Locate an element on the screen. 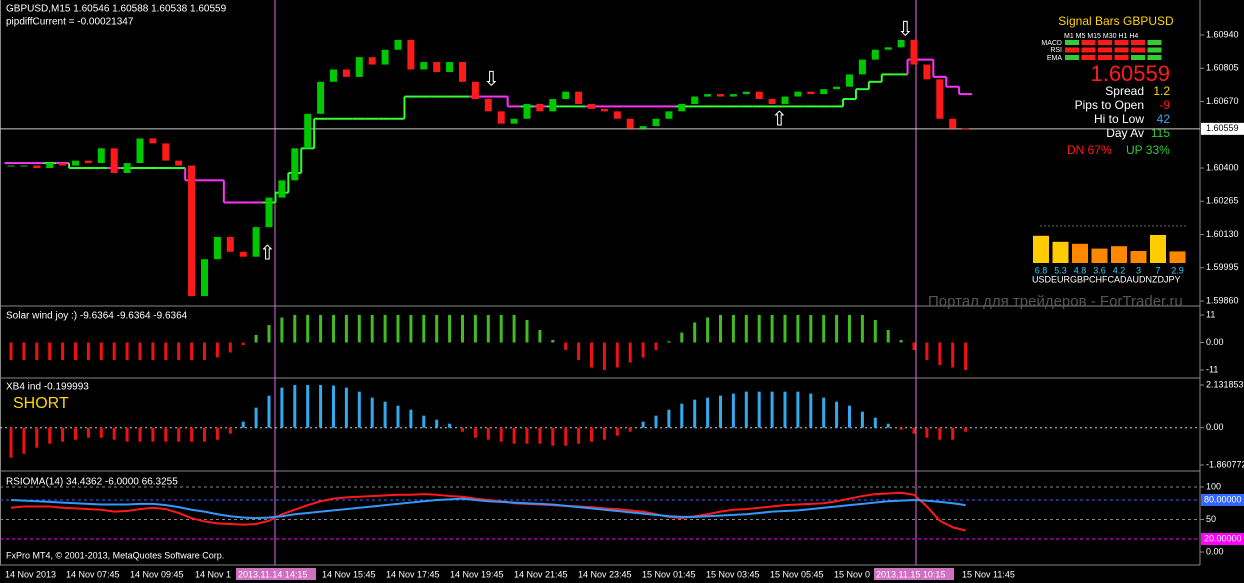  time-label: 14 Nov 07:45 is located at coordinates (93, 574).